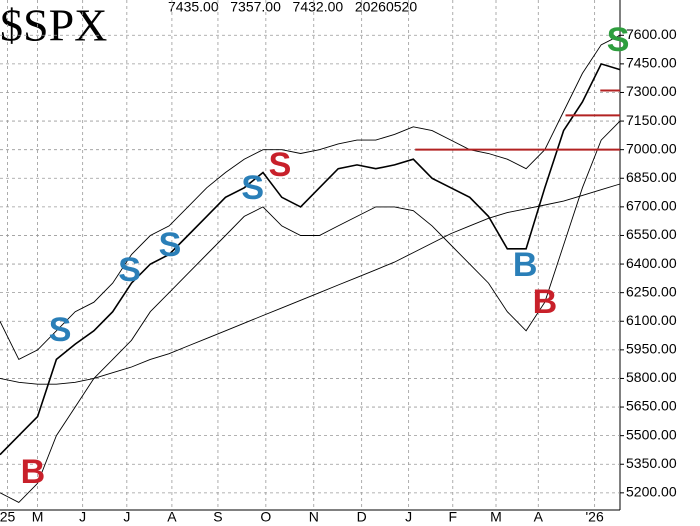  I want to click on y-tick-label: 7450.00, so click(651, 63).